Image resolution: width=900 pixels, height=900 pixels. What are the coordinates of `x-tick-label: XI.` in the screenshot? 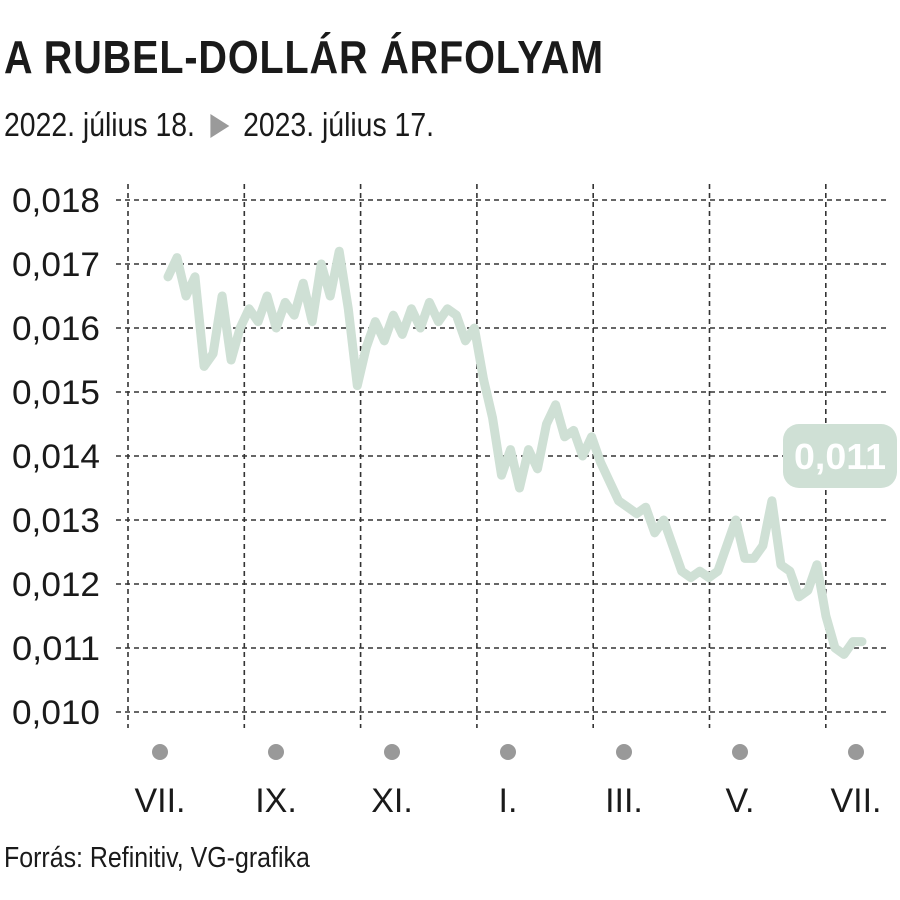 It's located at (392, 801).